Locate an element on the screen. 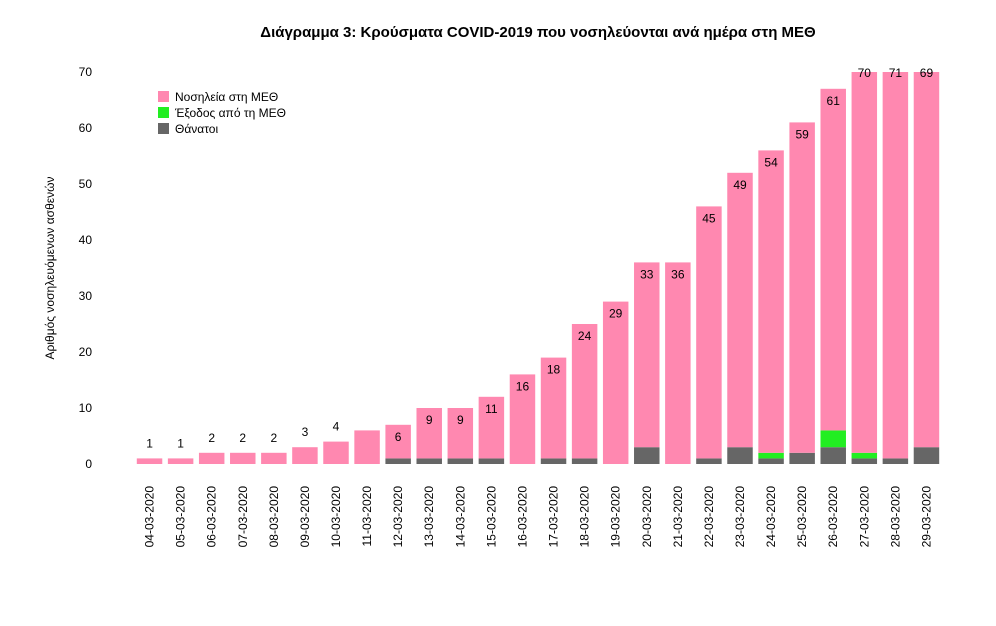 This screenshot has width=996, height=626. y-axis-label: Αριθμός νοσηλευόμενων ασθενών is located at coordinates (50, 268).